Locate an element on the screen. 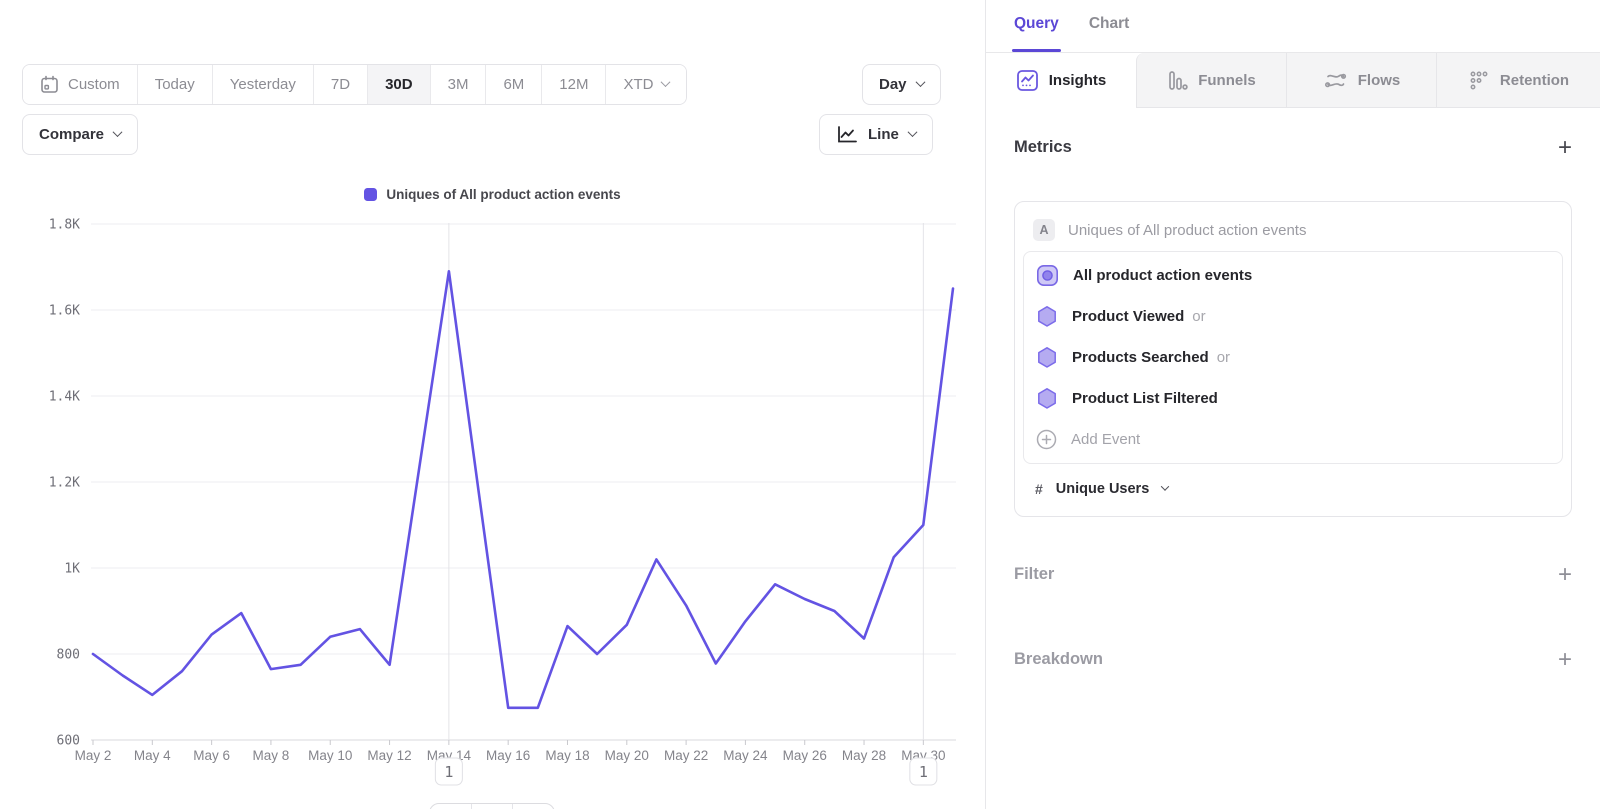  date-range-12m: 12M is located at coordinates (573, 84).